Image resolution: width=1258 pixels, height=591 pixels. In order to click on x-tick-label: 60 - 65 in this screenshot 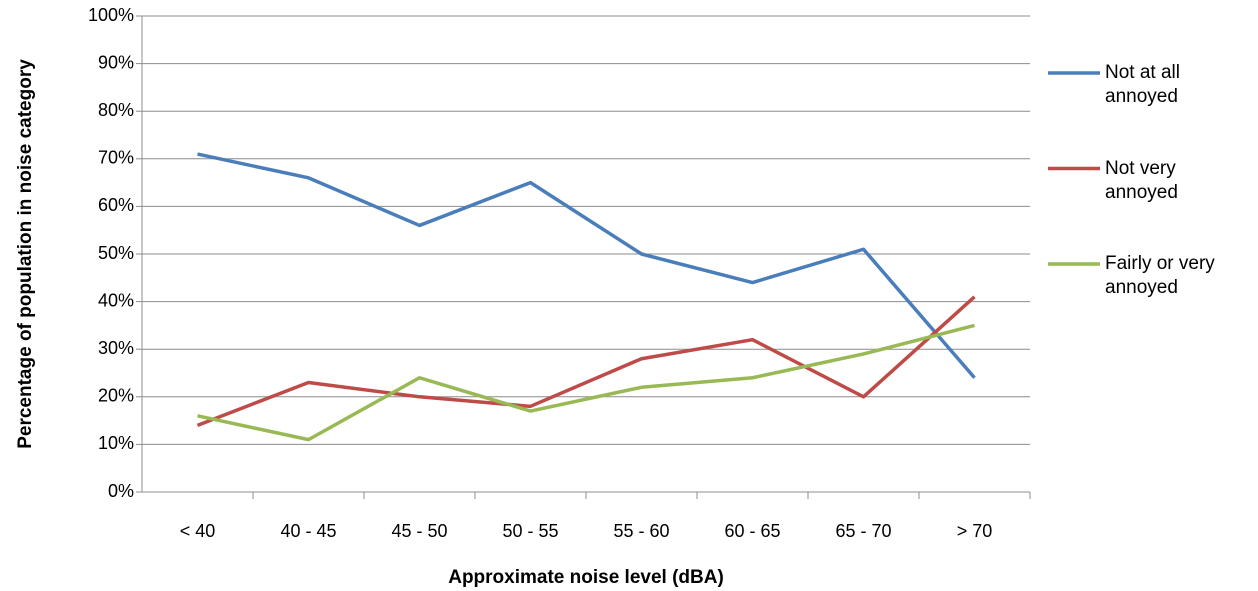, I will do `click(752, 531)`.